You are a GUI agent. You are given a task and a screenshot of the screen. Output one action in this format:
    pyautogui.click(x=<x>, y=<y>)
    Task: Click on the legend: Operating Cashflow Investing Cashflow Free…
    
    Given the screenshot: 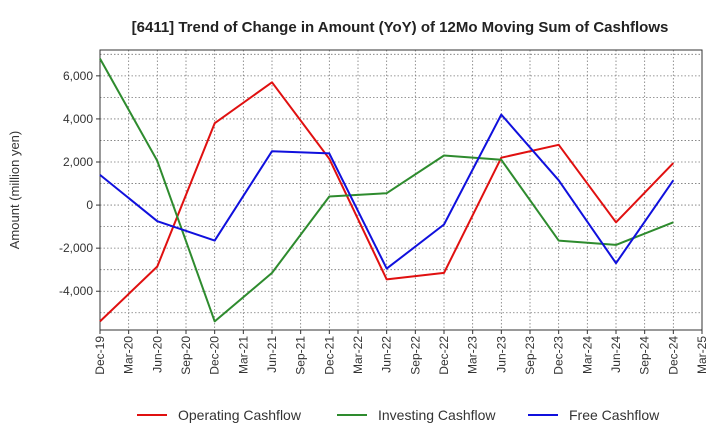 What is the action you would take?
    pyautogui.click(x=398, y=415)
    